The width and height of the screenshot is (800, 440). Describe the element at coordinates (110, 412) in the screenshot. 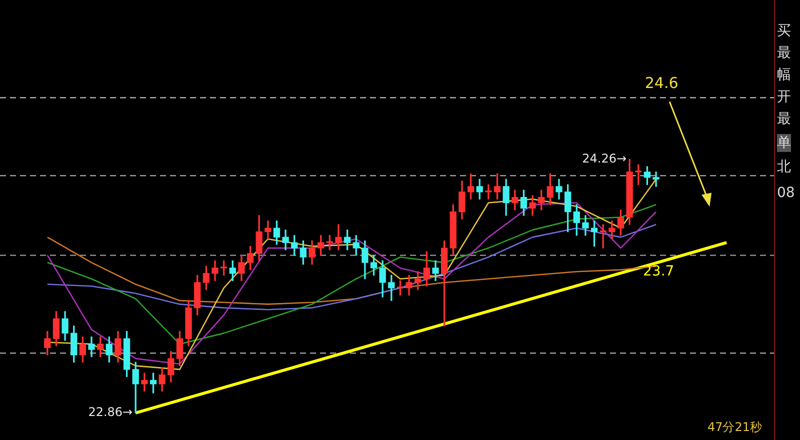

I see `annotation: 22.86→` at that location.